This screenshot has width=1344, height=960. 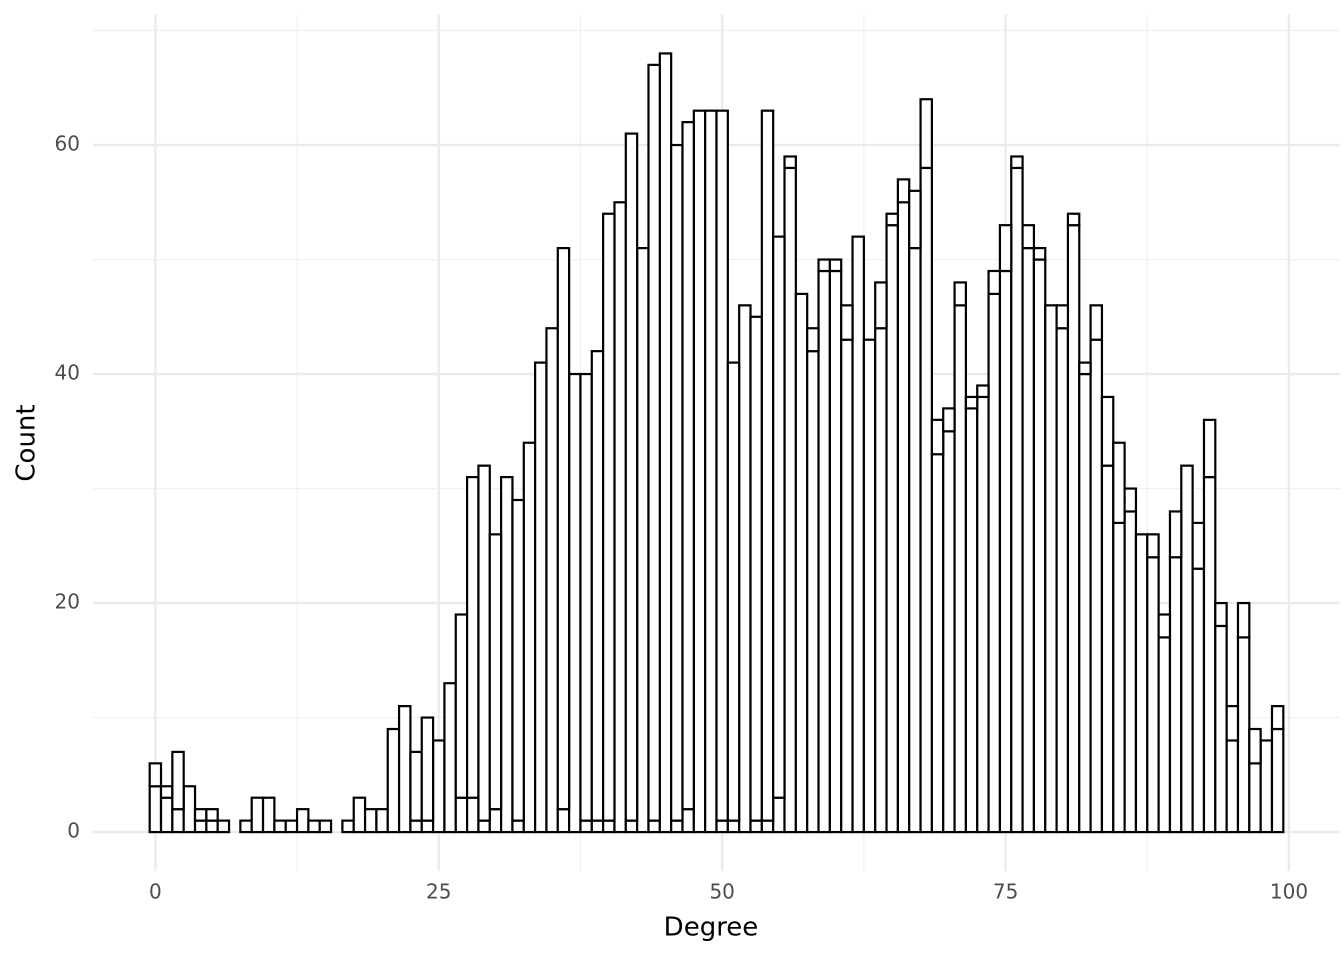 I want to click on x-tick-label: 100, so click(x=1289, y=892).